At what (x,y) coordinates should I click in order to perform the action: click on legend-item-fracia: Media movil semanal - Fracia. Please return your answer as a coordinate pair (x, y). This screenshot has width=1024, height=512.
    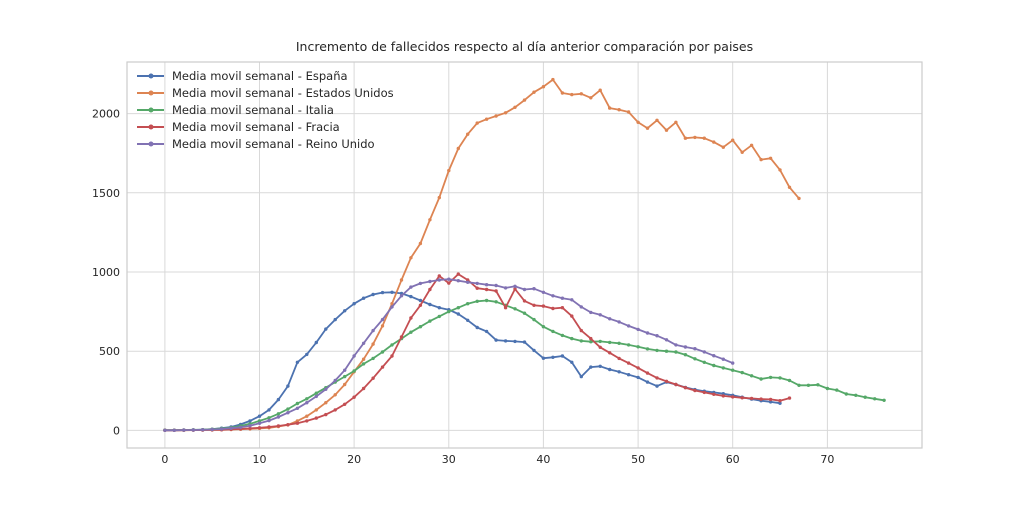
    Looking at the image, I should click on (265, 126).